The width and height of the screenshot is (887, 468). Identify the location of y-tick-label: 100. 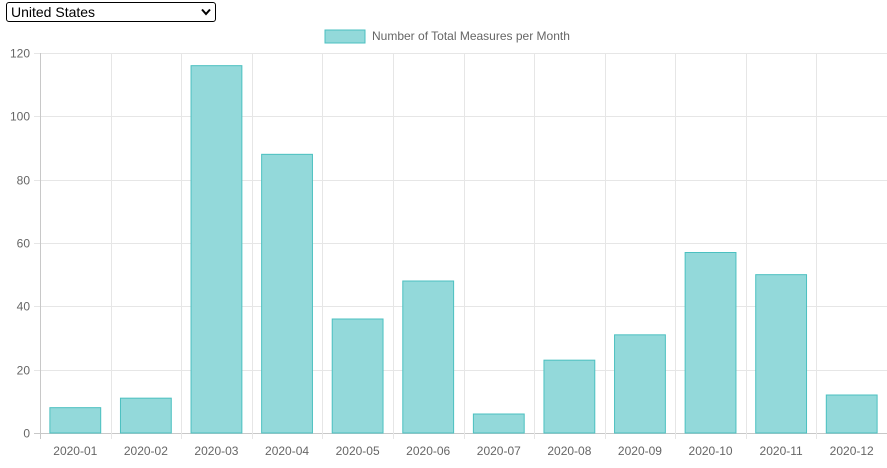
(20, 117).